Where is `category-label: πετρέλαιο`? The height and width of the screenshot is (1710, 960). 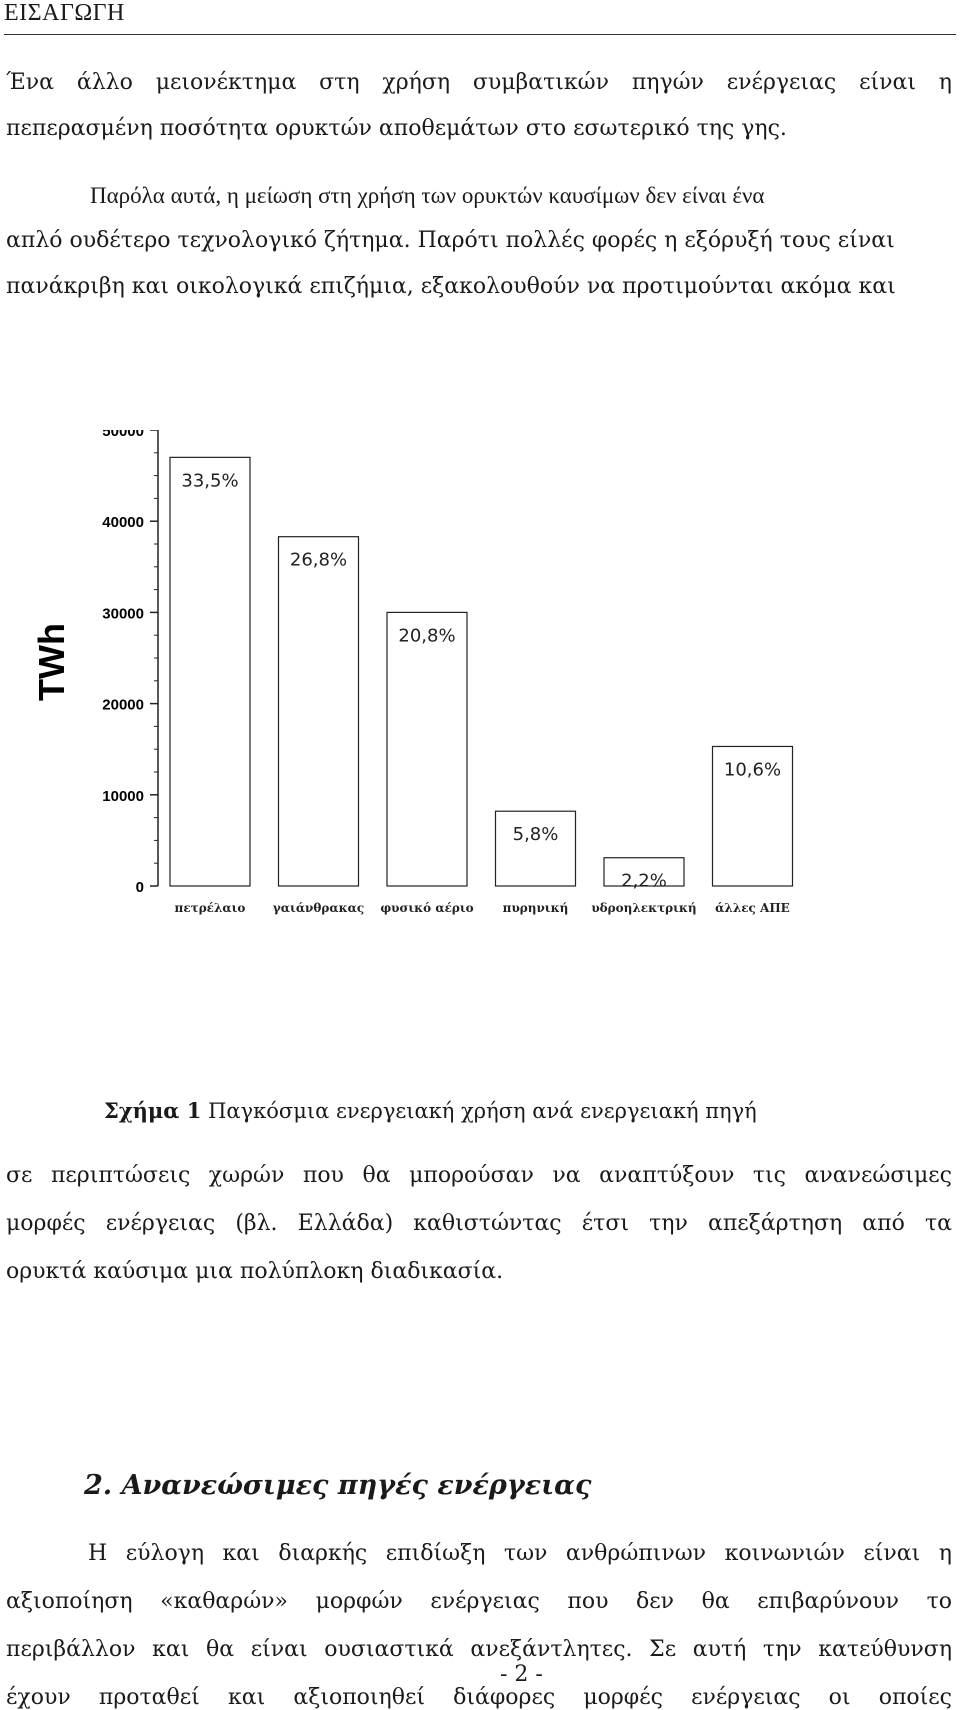
category-label: πετρέλαιο is located at coordinates (210, 908).